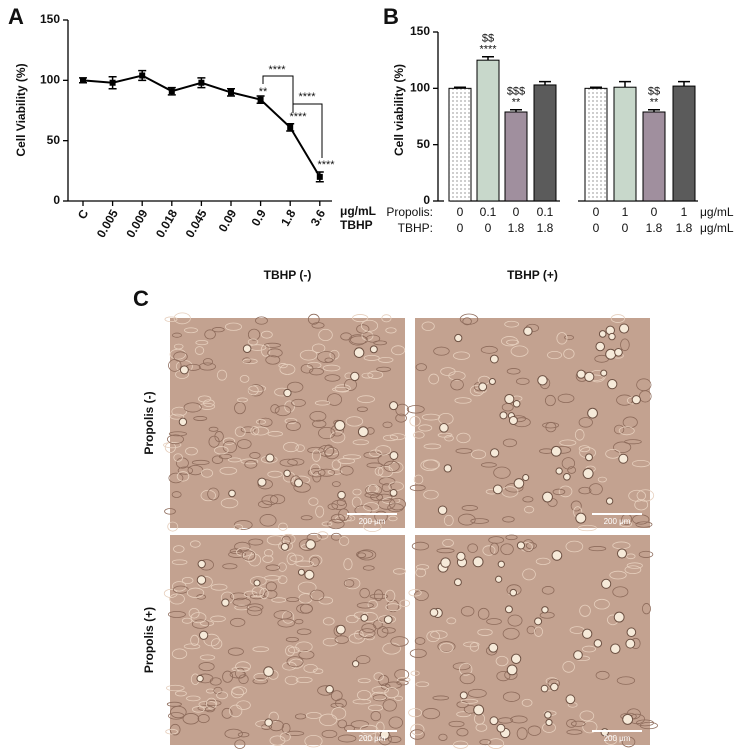 Image resolution: width=743 pixels, height=755 pixels. Describe the element at coordinates (318, 218) in the screenshot. I see `x-tick-label: 3.6` at that location.